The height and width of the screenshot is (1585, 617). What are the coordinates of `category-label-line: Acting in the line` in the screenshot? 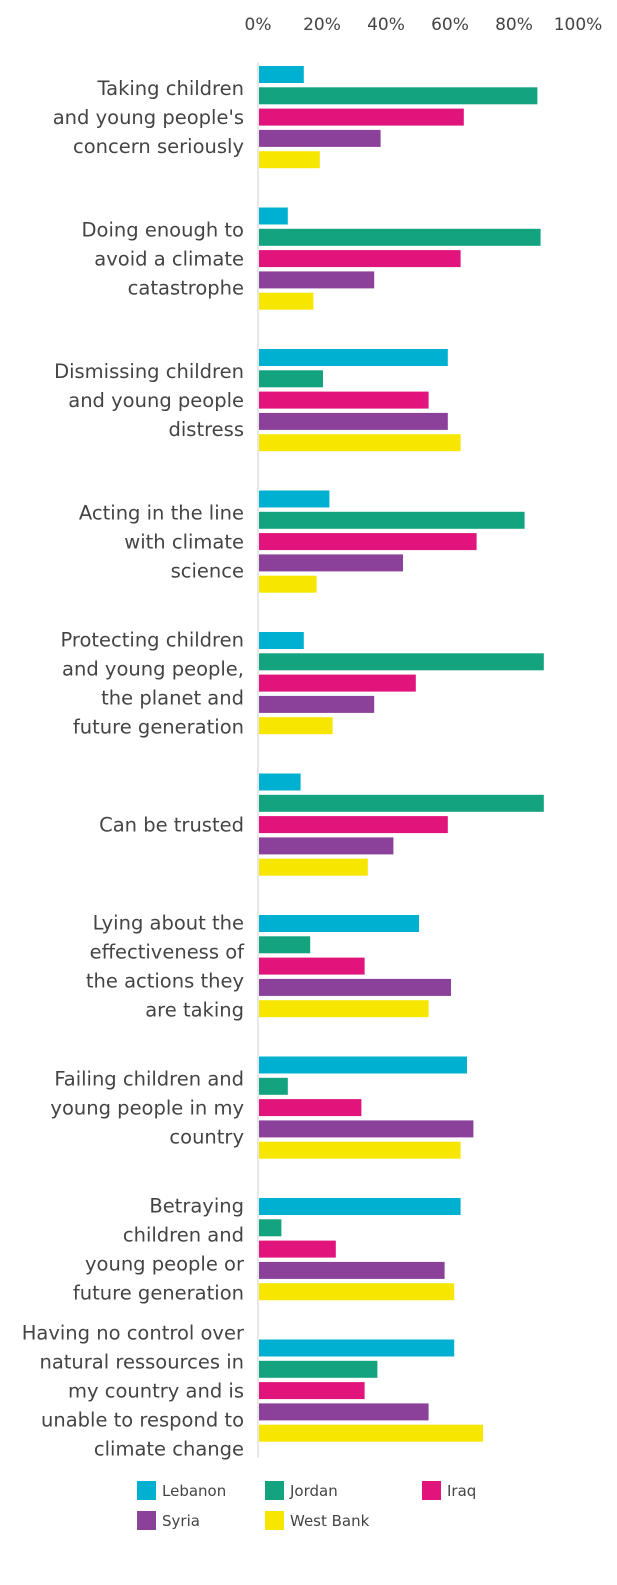 It's located at (161, 513).